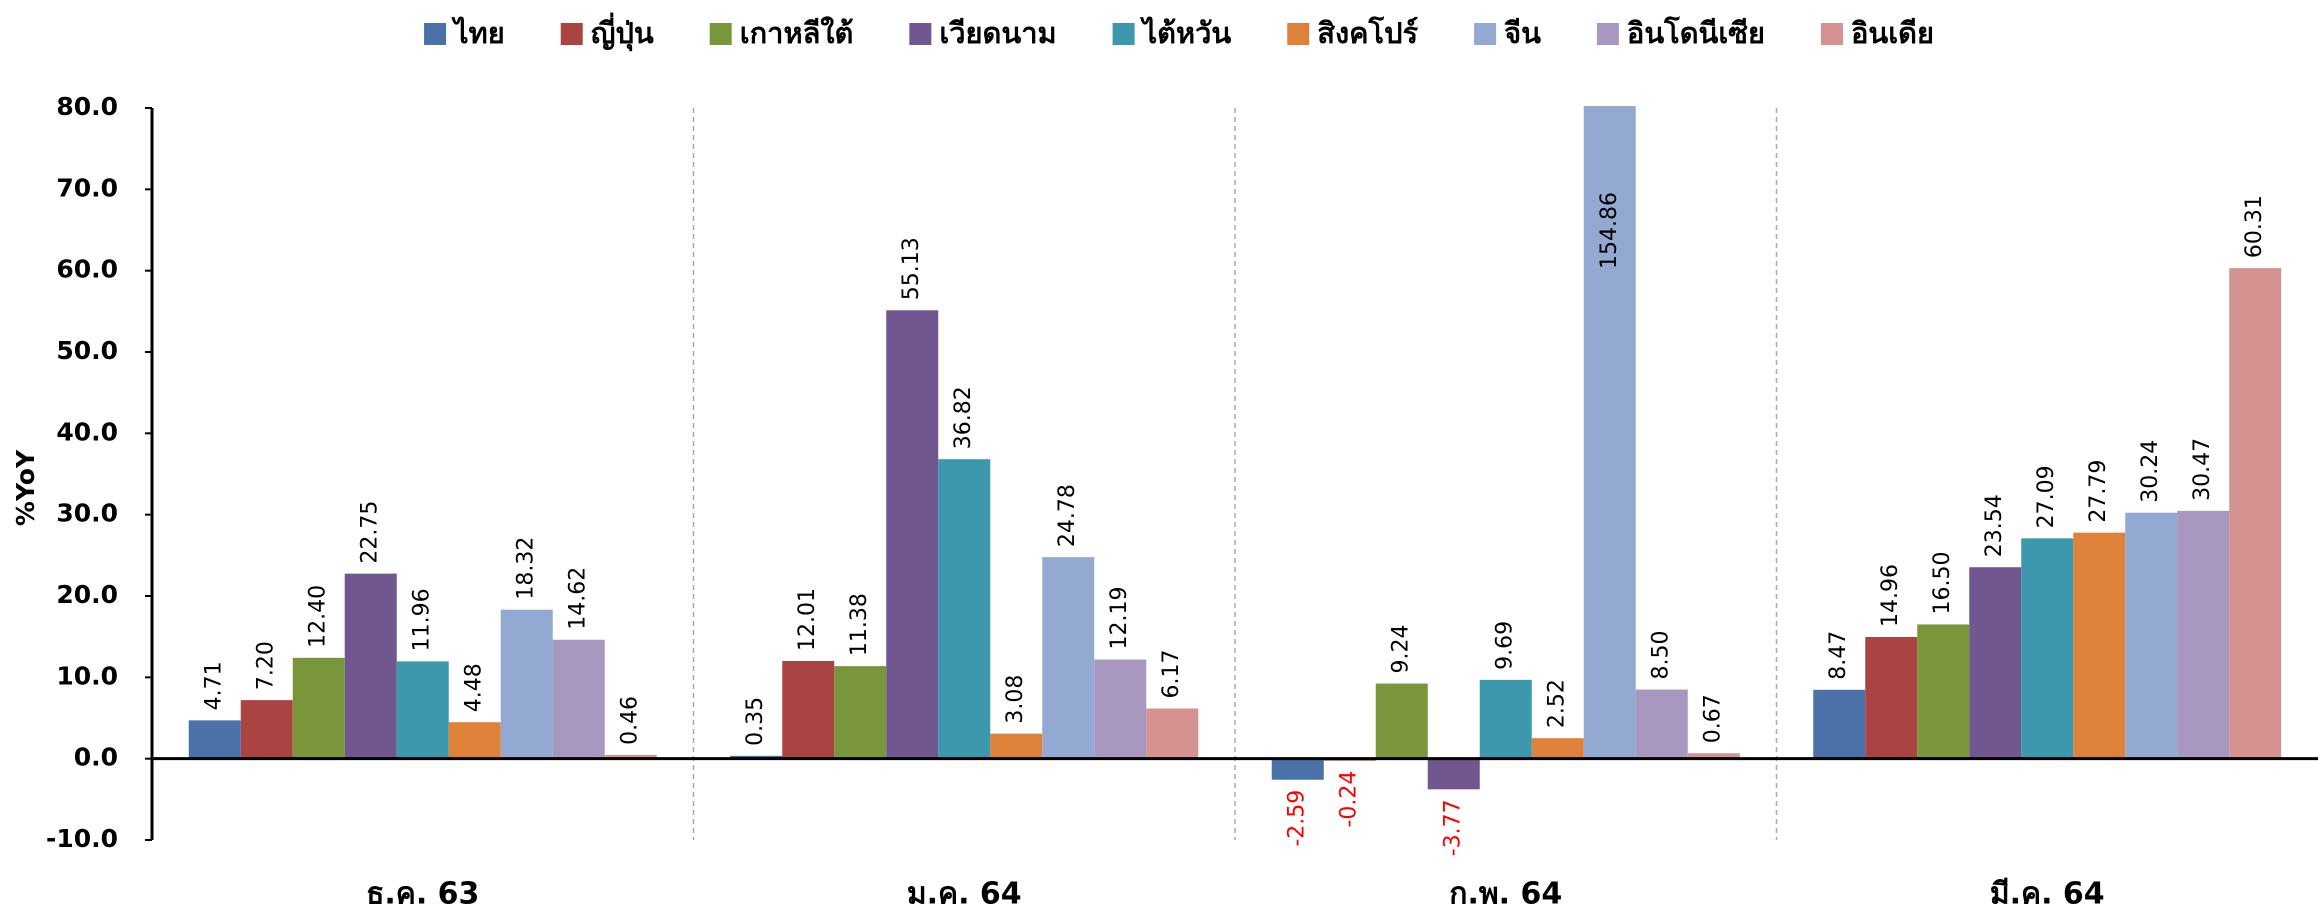  I want to click on value-label: 8.50, so click(1661, 655).